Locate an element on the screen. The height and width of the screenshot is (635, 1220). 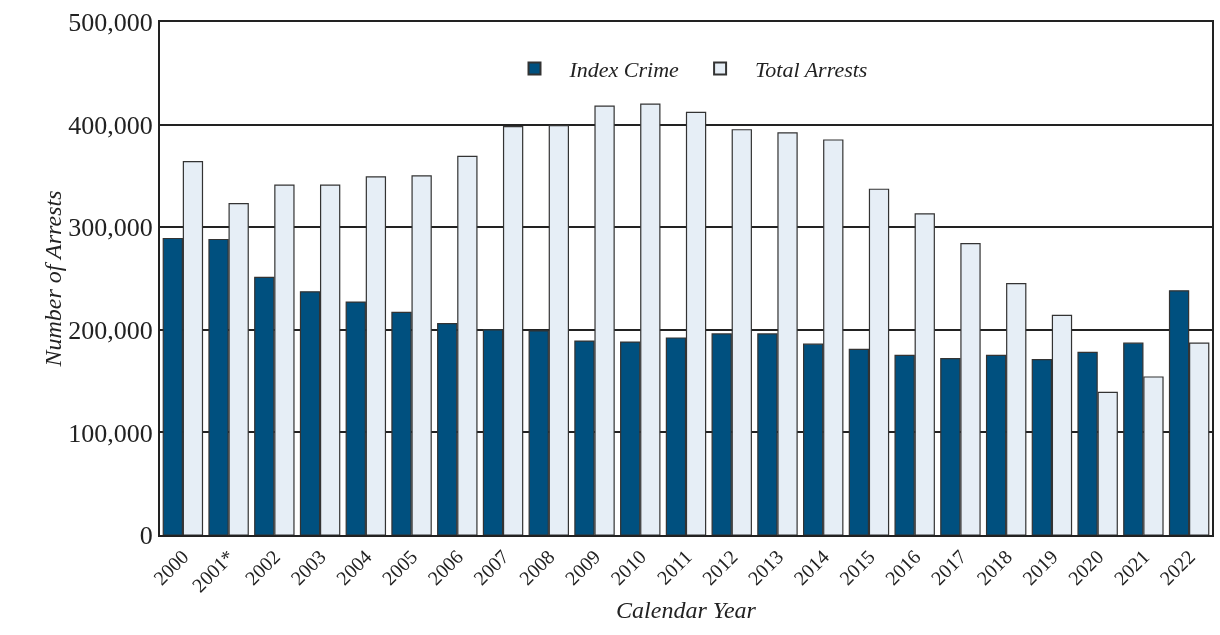
y-axis-title: Number of Arrests is located at coordinates (53, 279).